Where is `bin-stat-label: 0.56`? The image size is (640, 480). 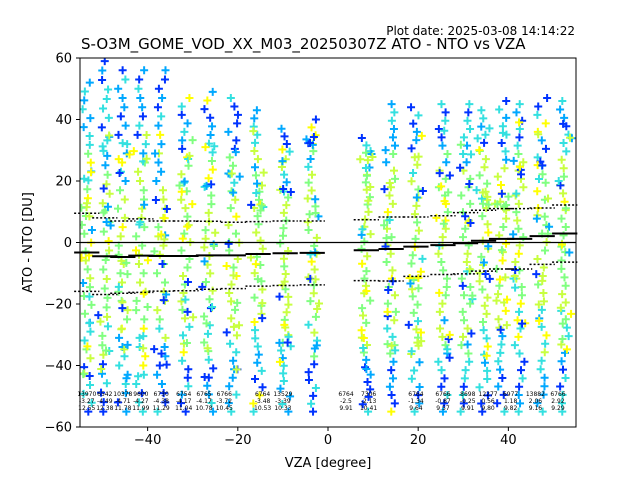 bin-stat-label: 0.56 is located at coordinates (488, 401).